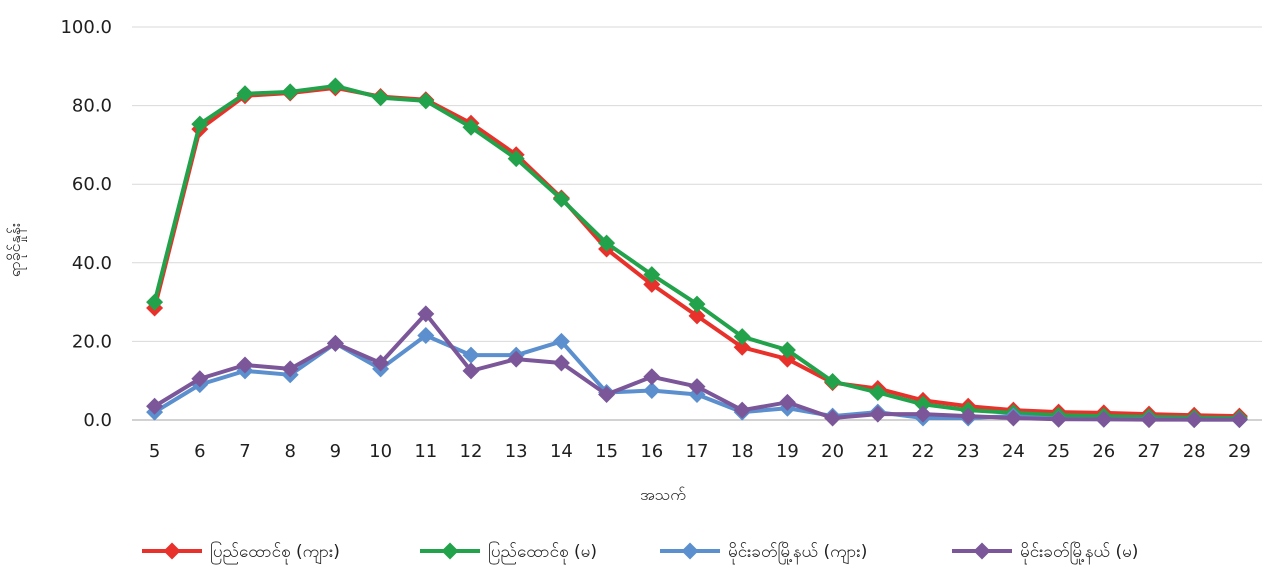 Image resolution: width=1274 pixels, height=579 pixels. What do you see at coordinates (92, 106) in the screenshot?
I see `y-tick-label: 80.0` at bounding box center [92, 106].